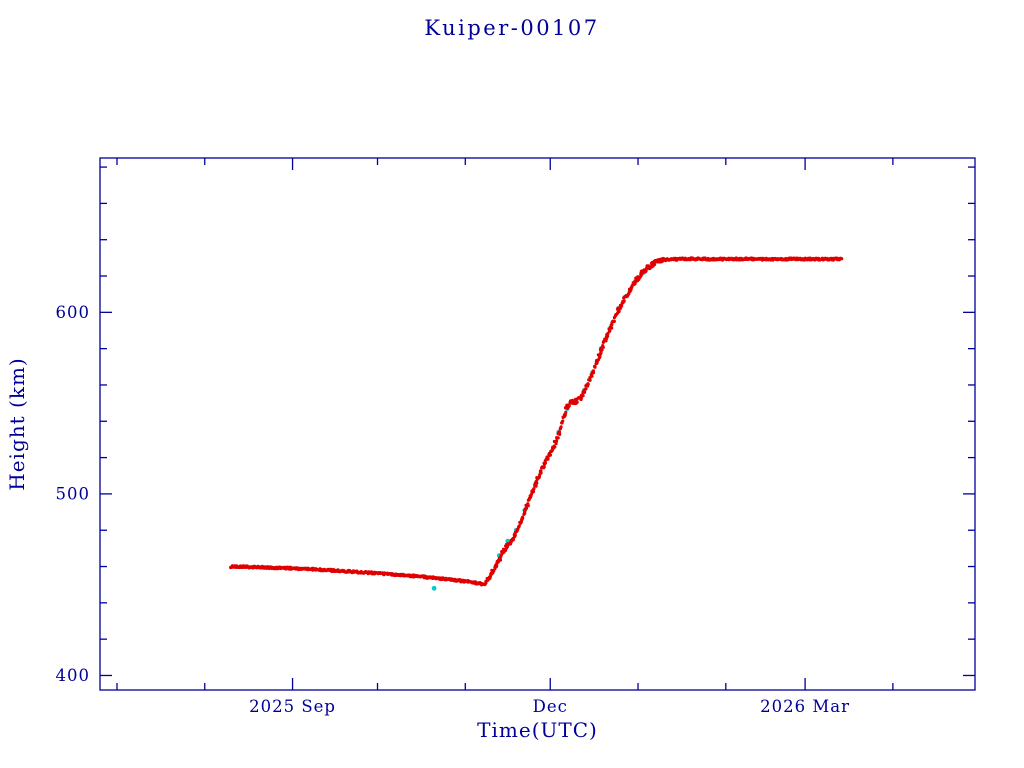 The height and width of the screenshot is (768, 1024). What do you see at coordinates (17, 424) in the screenshot?
I see `y-axis-label: Height (km)` at bounding box center [17, 424].